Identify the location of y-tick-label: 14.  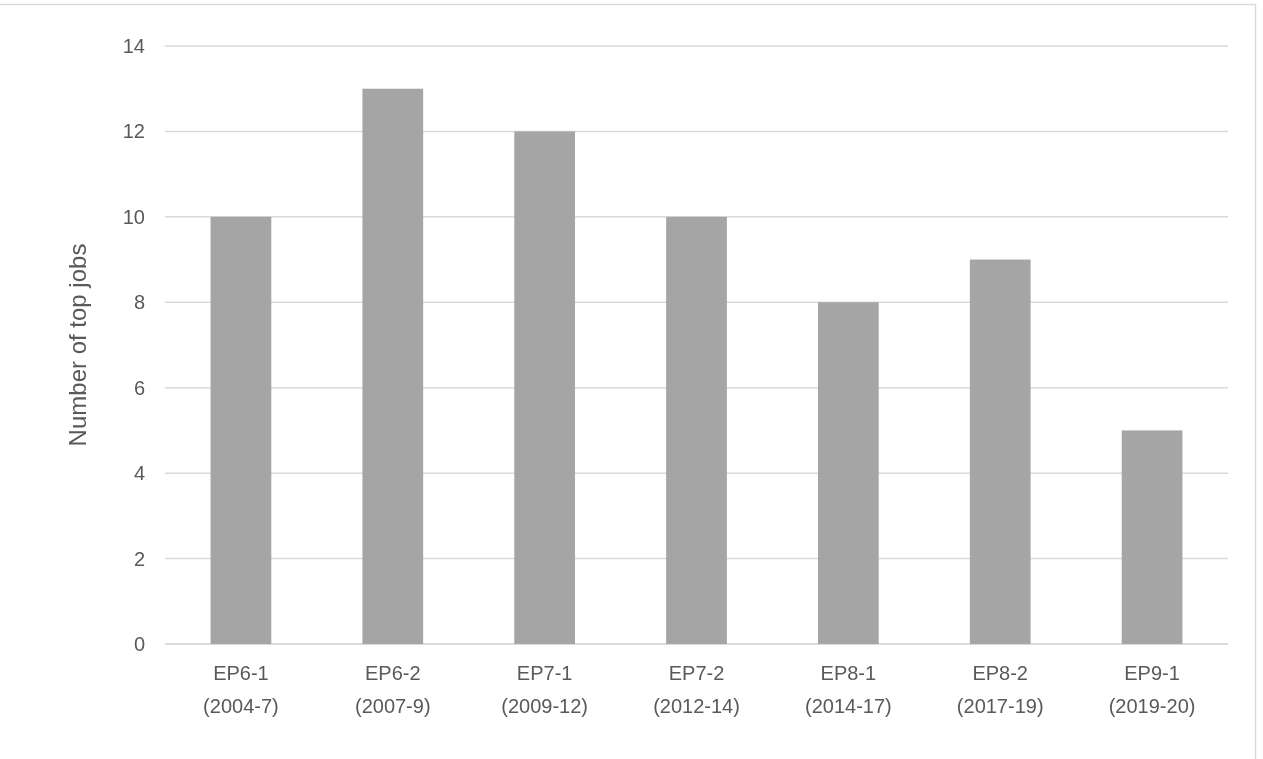
(133, 46).